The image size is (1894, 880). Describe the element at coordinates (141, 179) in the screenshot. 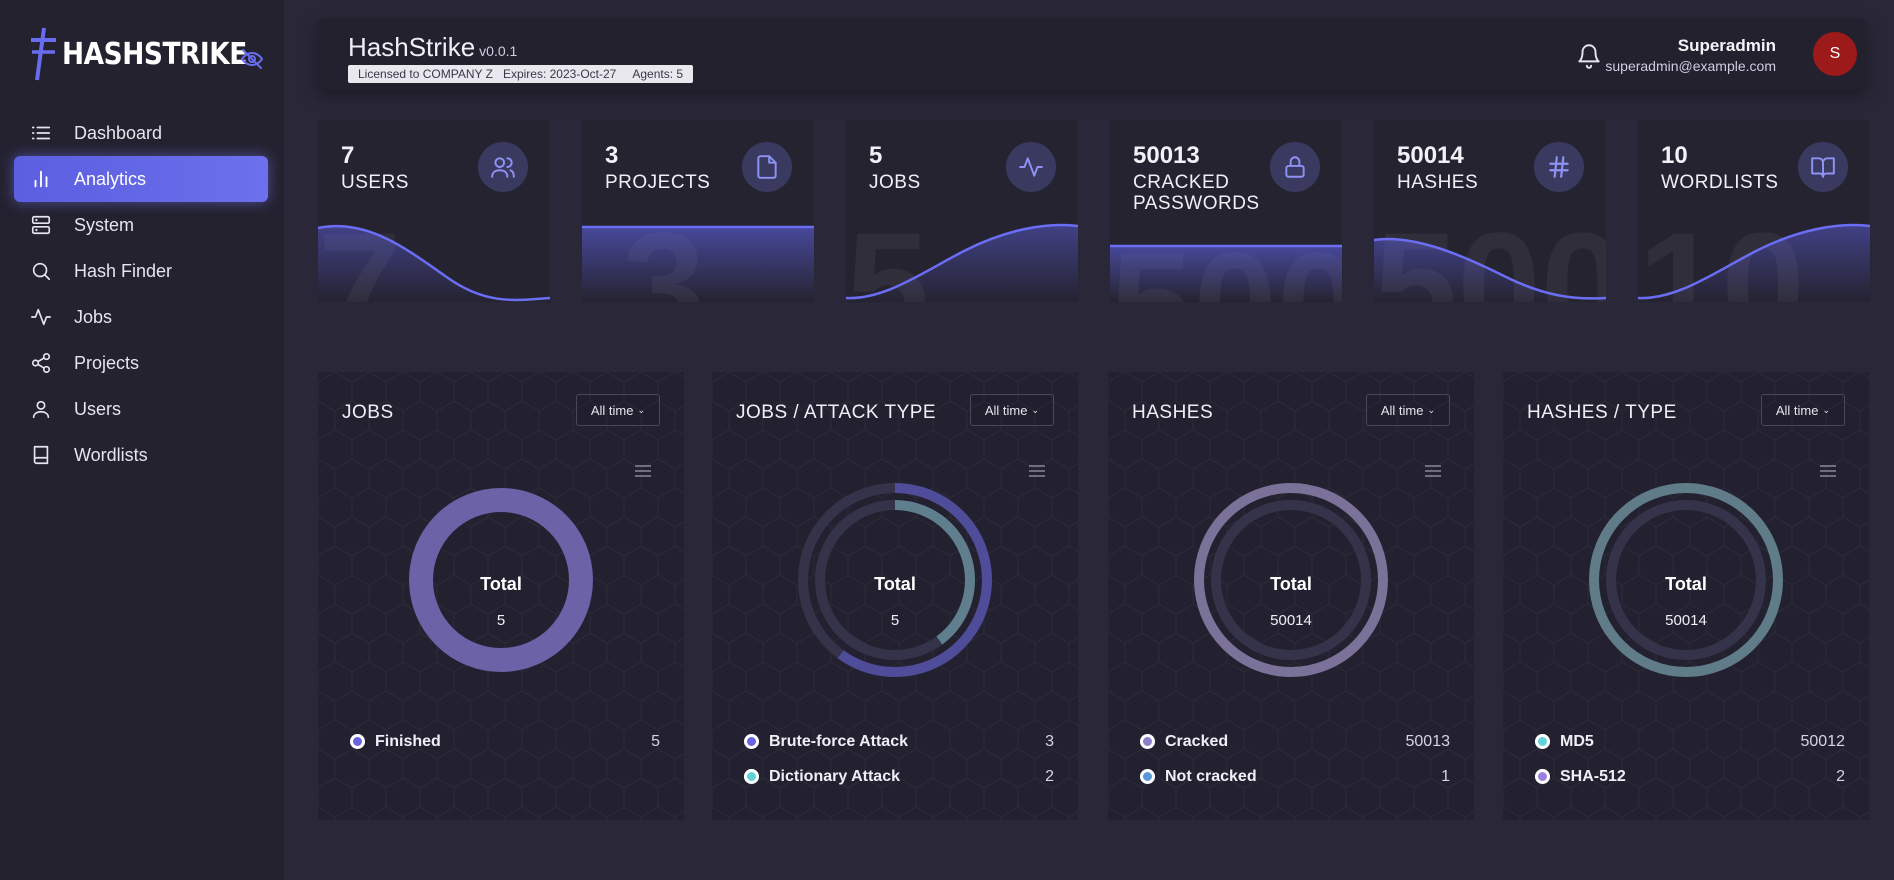

I see `sidebar-item-analytics: Analytics` at that location.